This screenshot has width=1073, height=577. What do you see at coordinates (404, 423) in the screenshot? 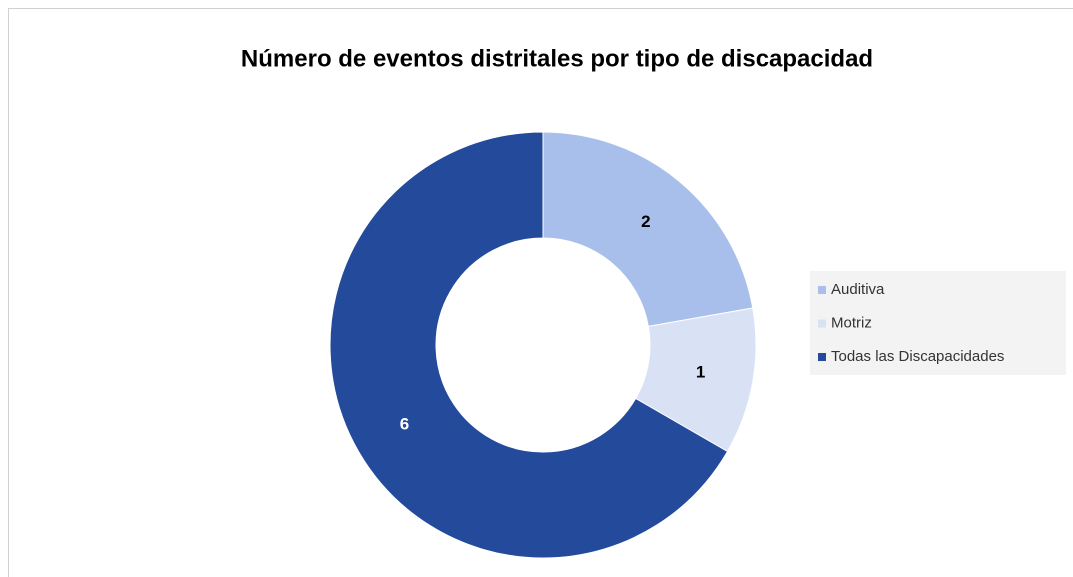
I see `data-label: 6` at bounding box center [404, 423].